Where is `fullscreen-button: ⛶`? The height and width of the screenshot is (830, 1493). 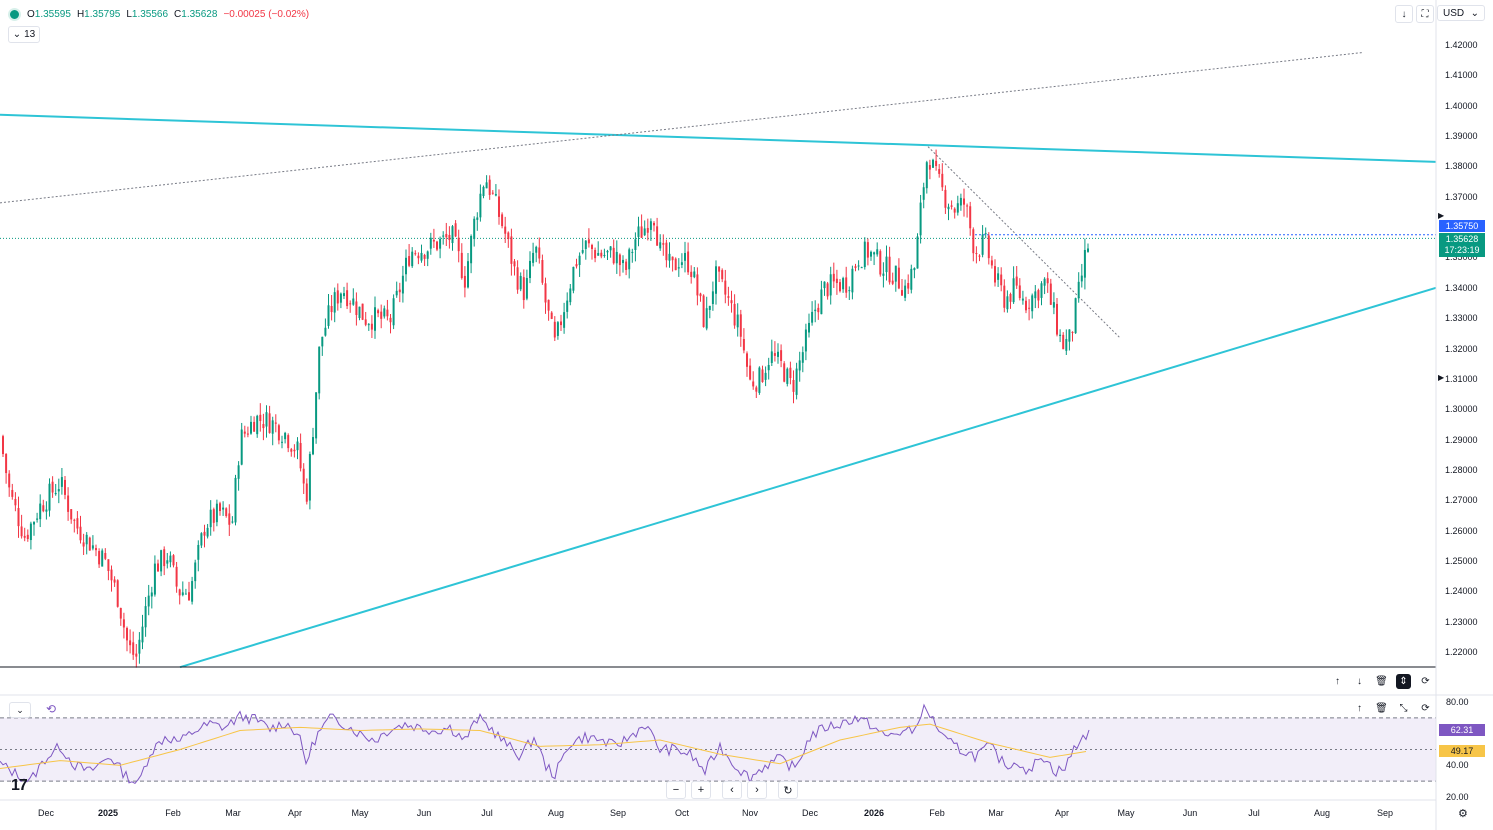
fullscreen-button: ⛶ is located at coordinates (1425, 14).